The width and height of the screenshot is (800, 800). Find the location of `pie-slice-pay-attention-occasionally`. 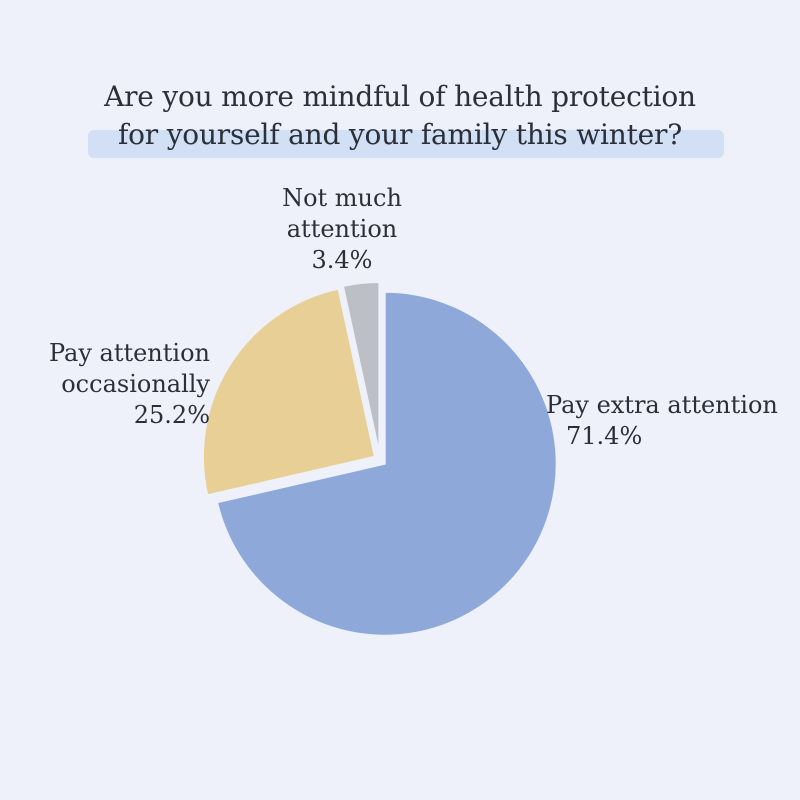

pie-slice-pay-attention-occasionally is located at coordinates (288, 392).